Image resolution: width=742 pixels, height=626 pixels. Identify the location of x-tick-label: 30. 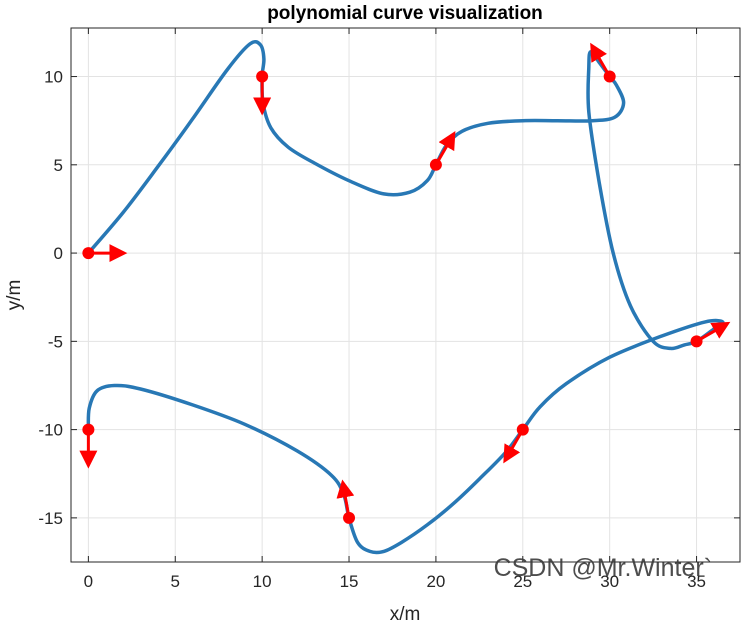
(609, 581).